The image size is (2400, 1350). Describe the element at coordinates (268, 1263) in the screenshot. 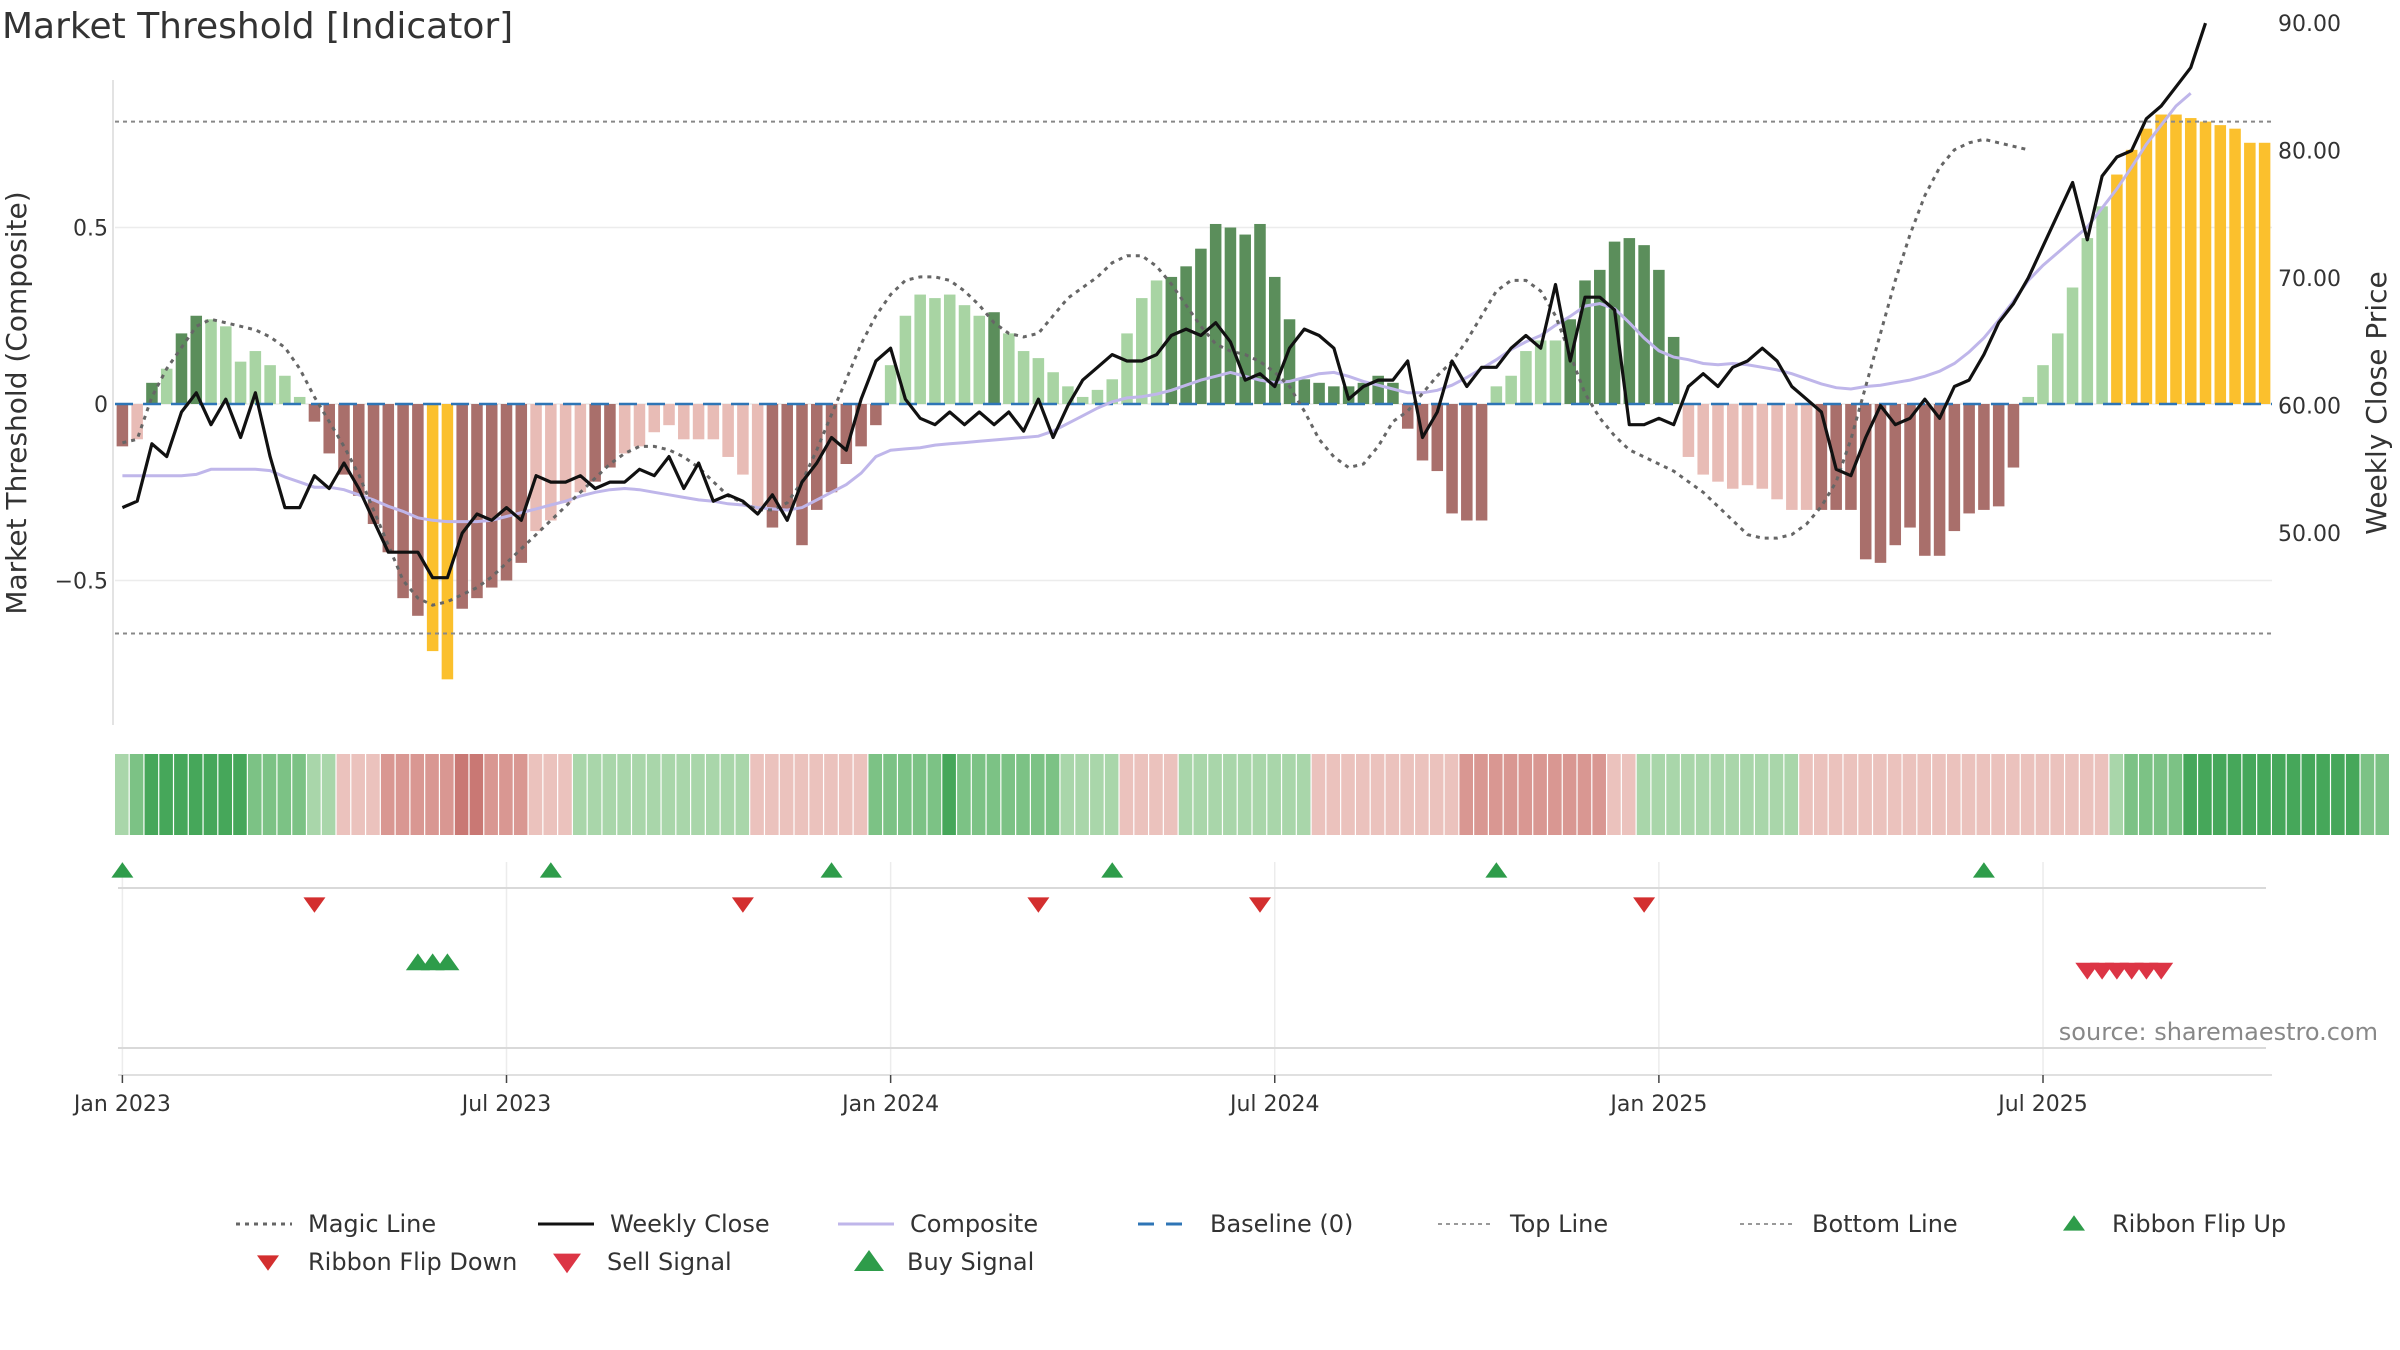

I see `legend-swatch-ribbon-flip-down` at that location.